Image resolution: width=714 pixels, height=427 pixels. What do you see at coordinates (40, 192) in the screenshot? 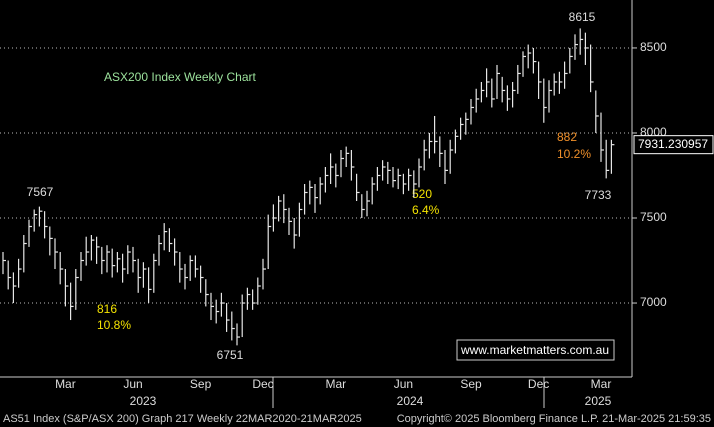
I see `annotation: 7567` at bounding box center [40, 192].